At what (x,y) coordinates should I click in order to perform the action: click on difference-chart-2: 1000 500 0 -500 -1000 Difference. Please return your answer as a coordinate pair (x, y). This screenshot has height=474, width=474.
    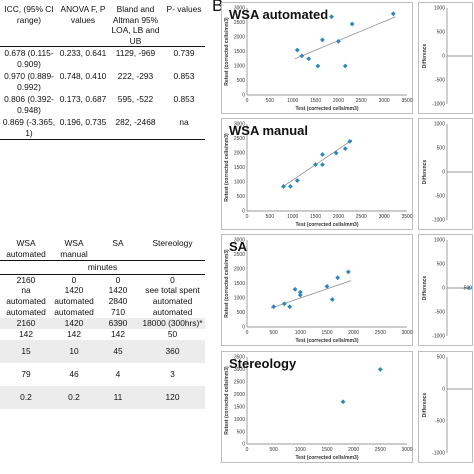
    Looking at the image, I should click on (445, 174).